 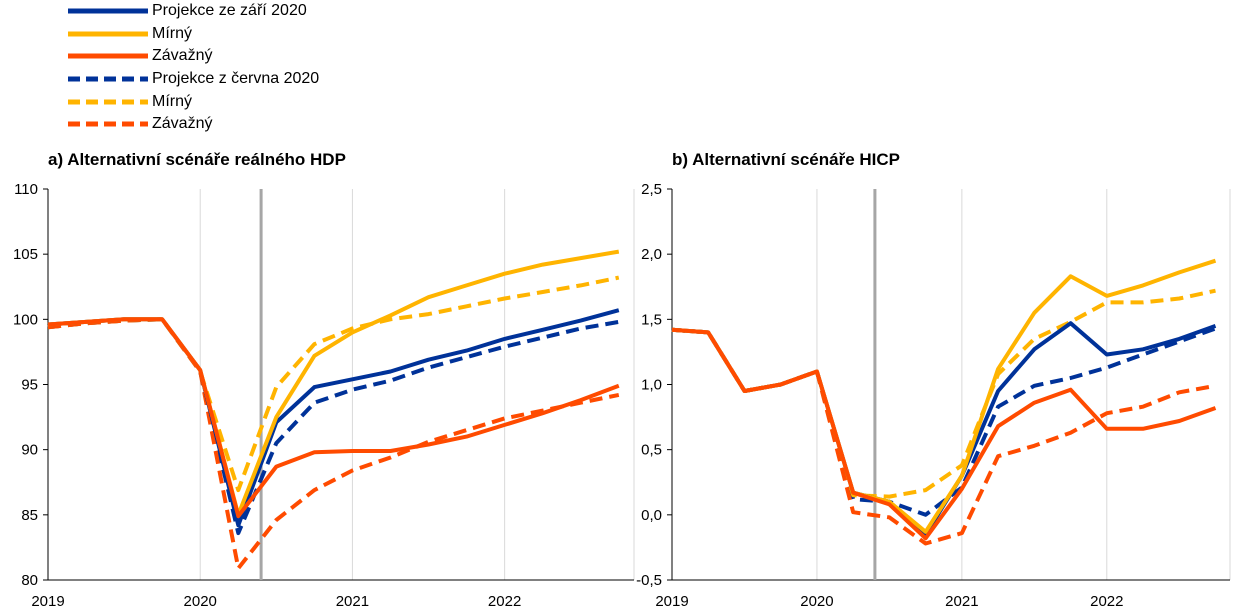 What do you see at coordinates (29, 450) in the screenshot?
I see `chart-a-y-tick-label: 90` at bounding box center [29, 450].